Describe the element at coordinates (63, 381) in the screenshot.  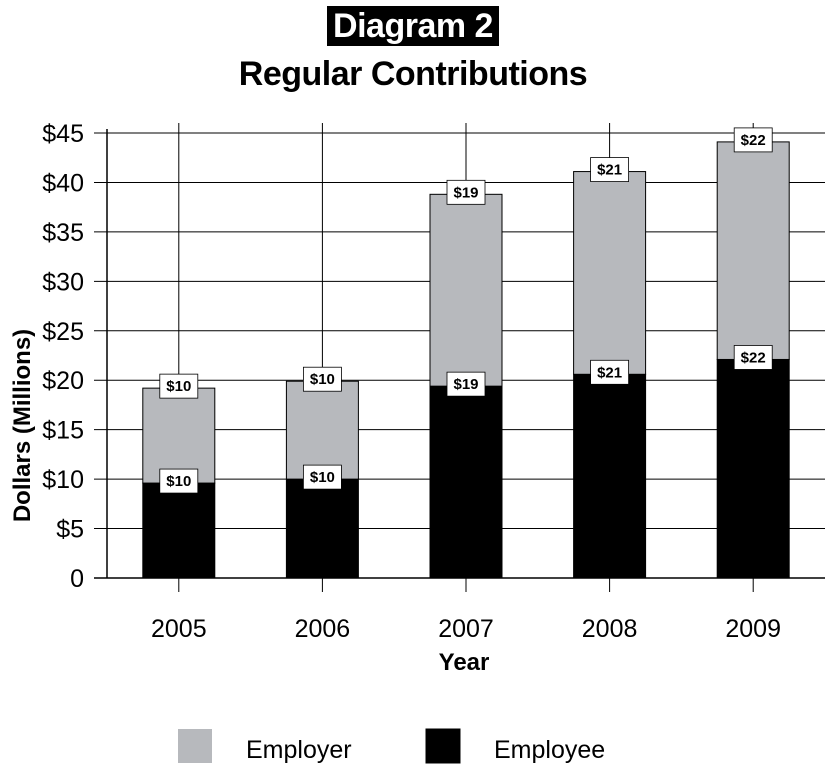
I see `y-tick-label: $20` at that location.